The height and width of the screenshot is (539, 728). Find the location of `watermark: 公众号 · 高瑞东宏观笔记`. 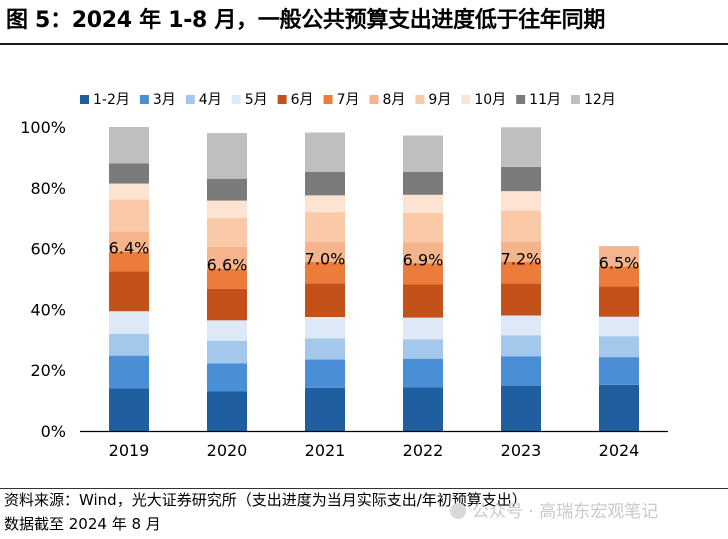

watermark: 公众号 · 高瑞东宏观笔记 is located at coordinates (554, 509).